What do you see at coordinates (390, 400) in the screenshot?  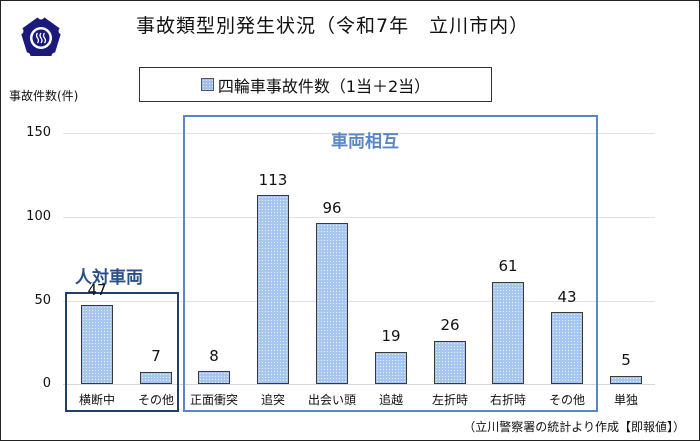 I see `category-label: 追越` at bounding box center [390, 400].